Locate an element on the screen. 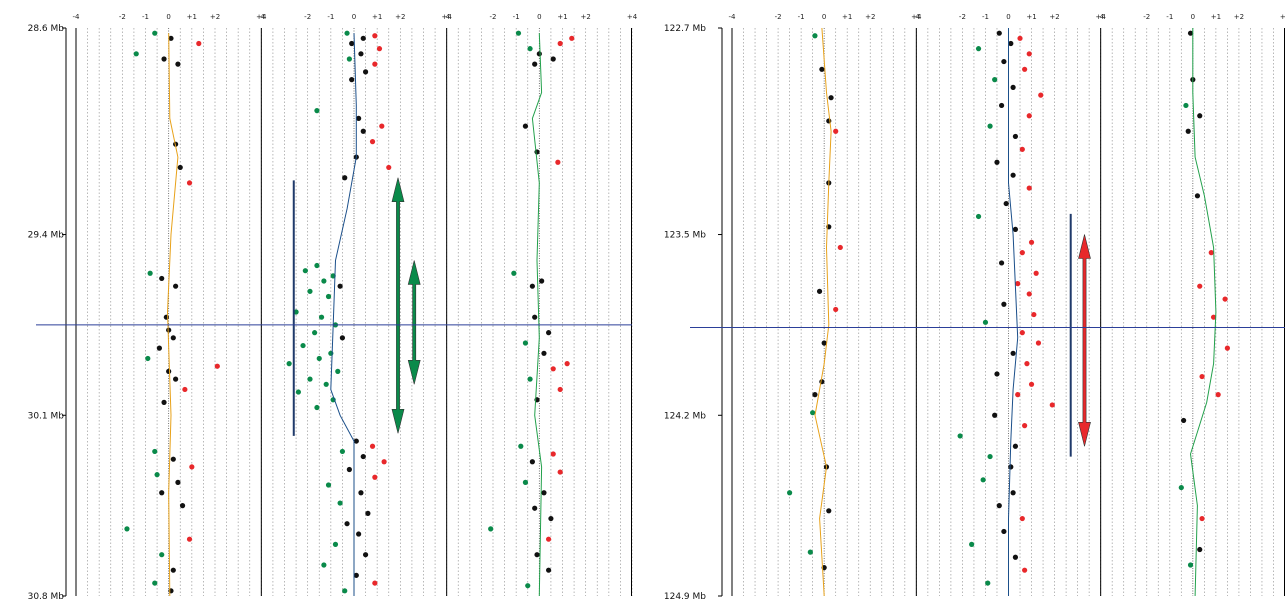 The height and width of the screenshot is (604, 1285). track-tick-label: -4 is located at coordinates (447, 17).